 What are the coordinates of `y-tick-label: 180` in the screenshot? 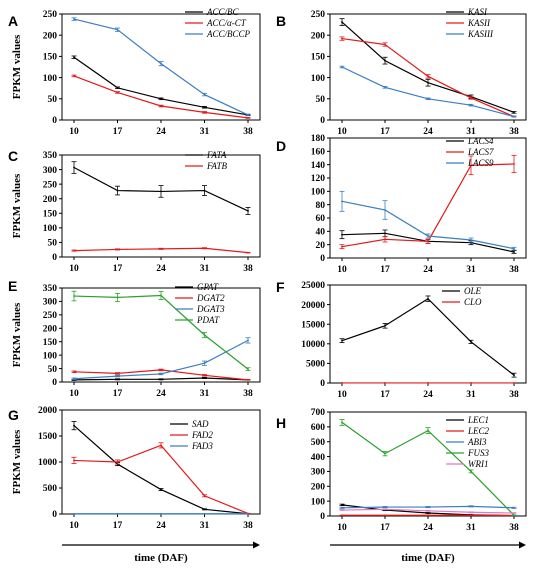 It's located at (318, 139).